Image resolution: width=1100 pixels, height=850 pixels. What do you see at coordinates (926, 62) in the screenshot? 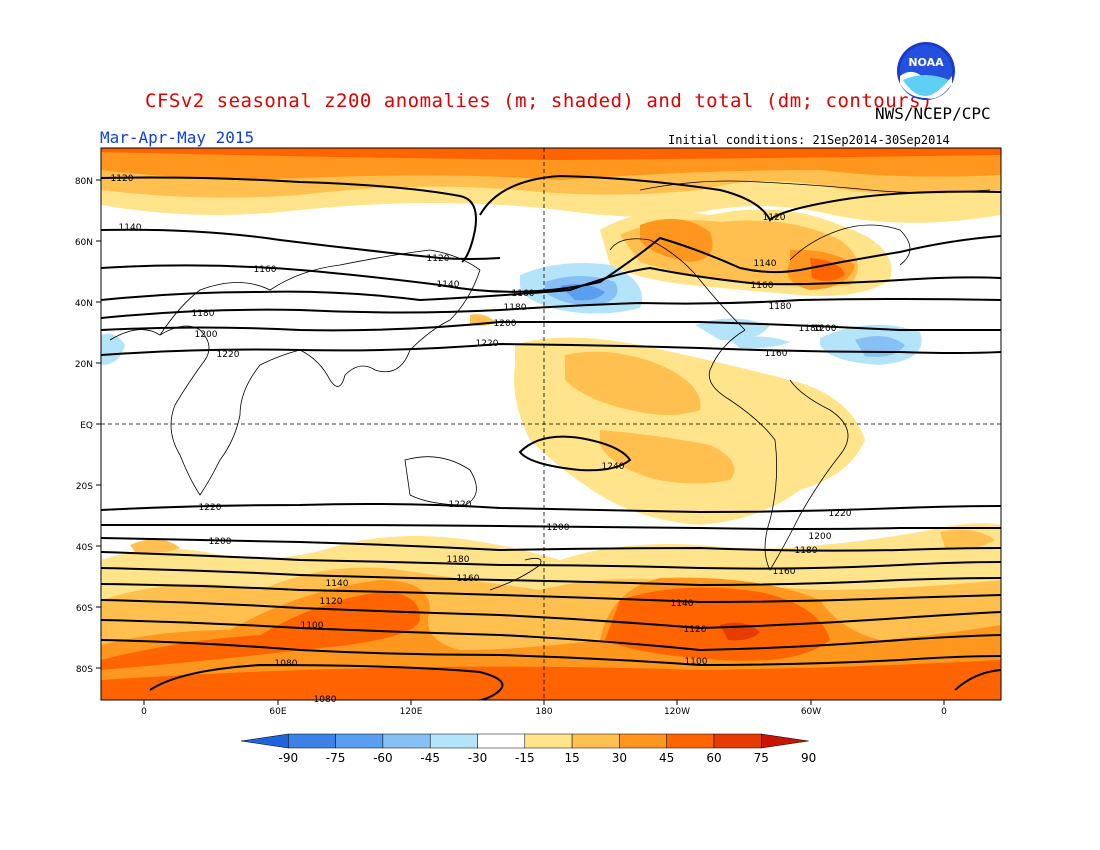
I see `logo-text: NOAA` at bounding box center [926, 62].